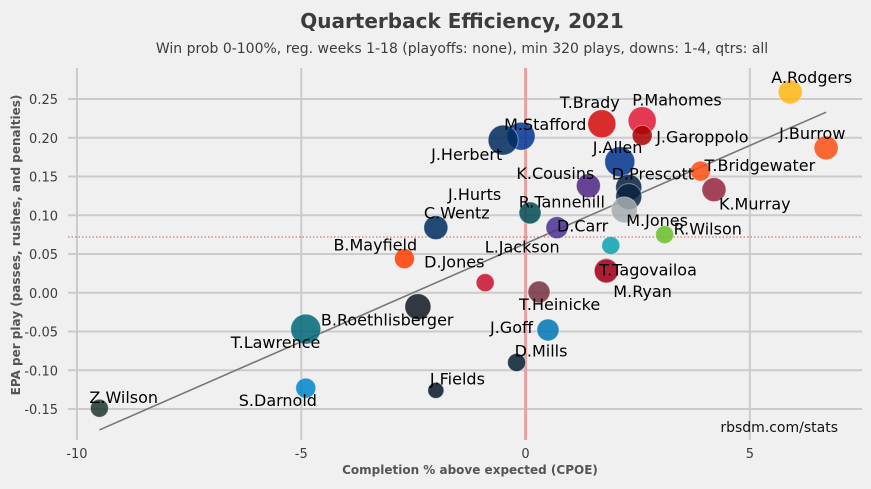 This screenshot has height=489, width=871. What do you see at coordinates (620, 162) in the screenshot?
I see `point-j-allen` at bounding box center [620, 162].